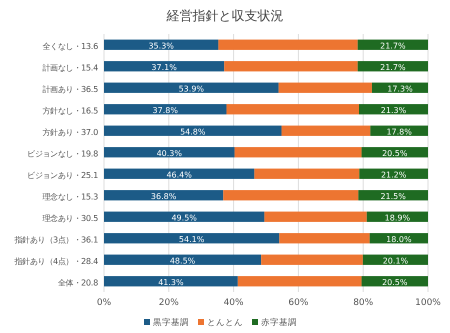  I want to click on data-label: 37.1%, so click(164, 67).